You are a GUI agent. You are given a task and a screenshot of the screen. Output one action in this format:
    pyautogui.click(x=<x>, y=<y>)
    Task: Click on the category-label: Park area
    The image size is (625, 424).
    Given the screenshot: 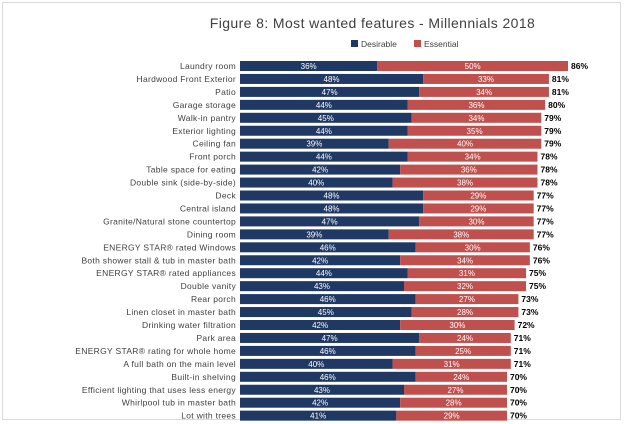 What is the action you would take?
    pyautogui.click(x=216, y=338)
    